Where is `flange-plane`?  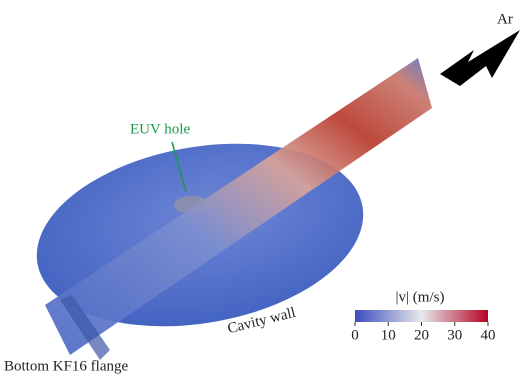
flange-plane is located at coordinates (85, 327).